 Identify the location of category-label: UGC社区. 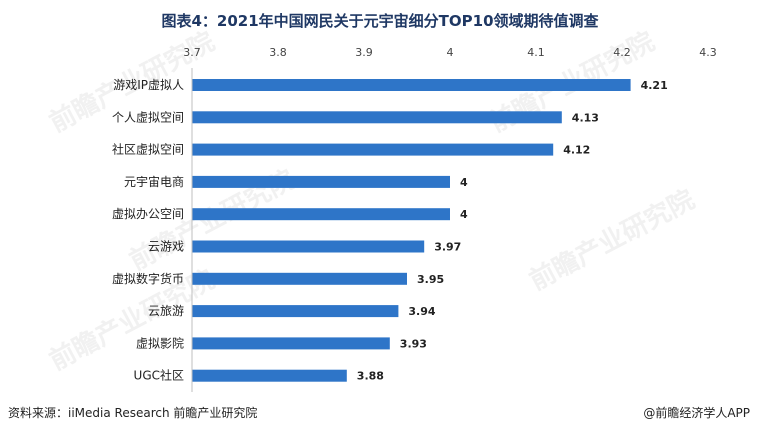
(159, 375).